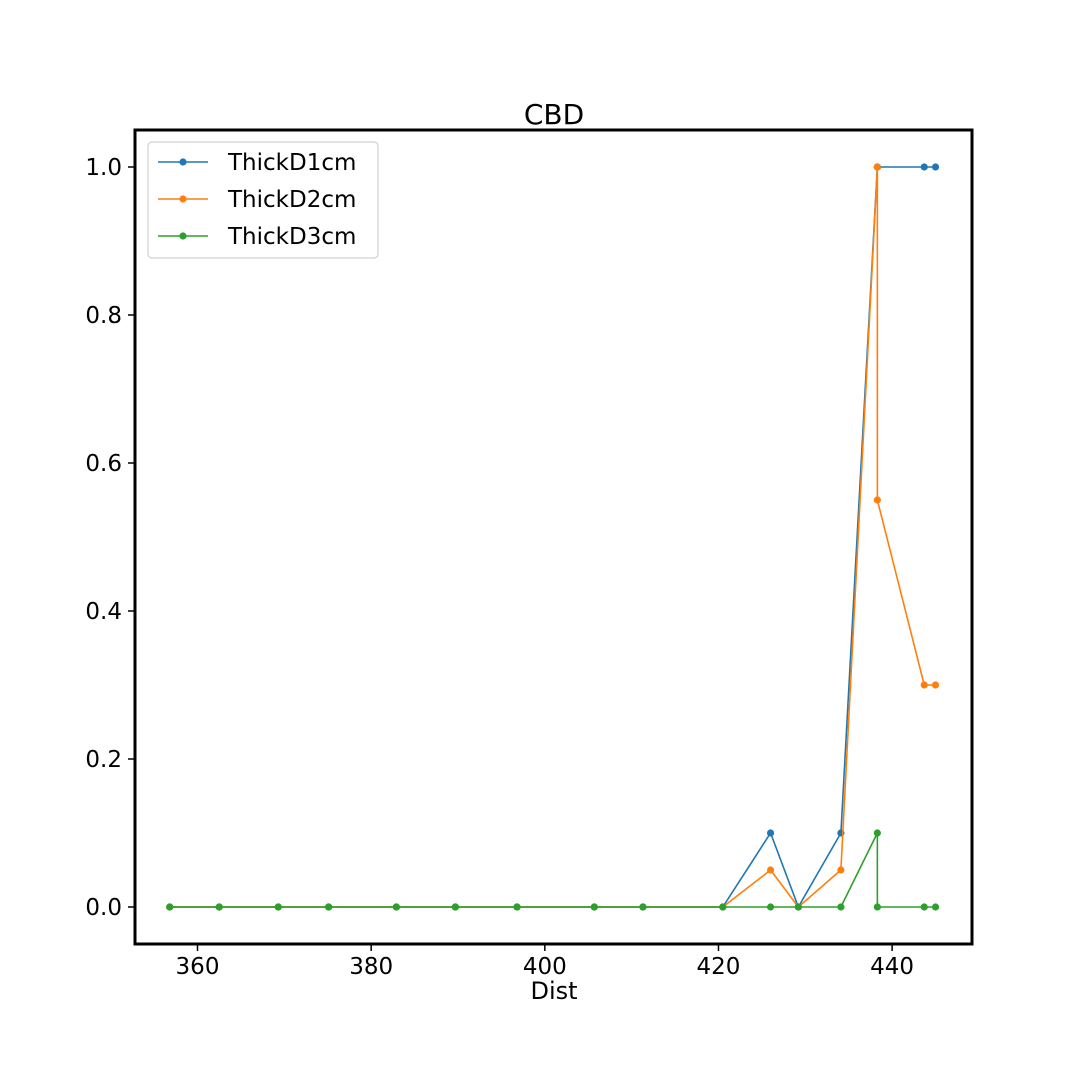 This screenshot has height=1080, width=1080. Describe the element at coordinates (892, 967) in the screenshot. I see `x-tick-label: 440` at that location.